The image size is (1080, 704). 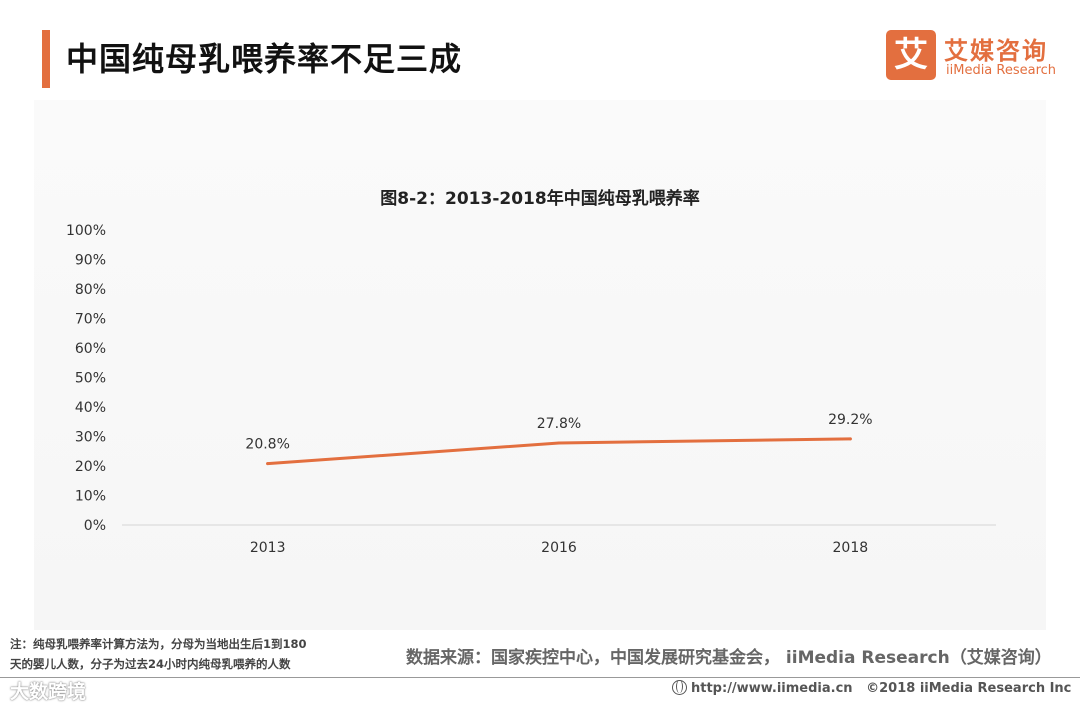 I want to click on y-tick-label: 30%, so click(x=90, y=438).